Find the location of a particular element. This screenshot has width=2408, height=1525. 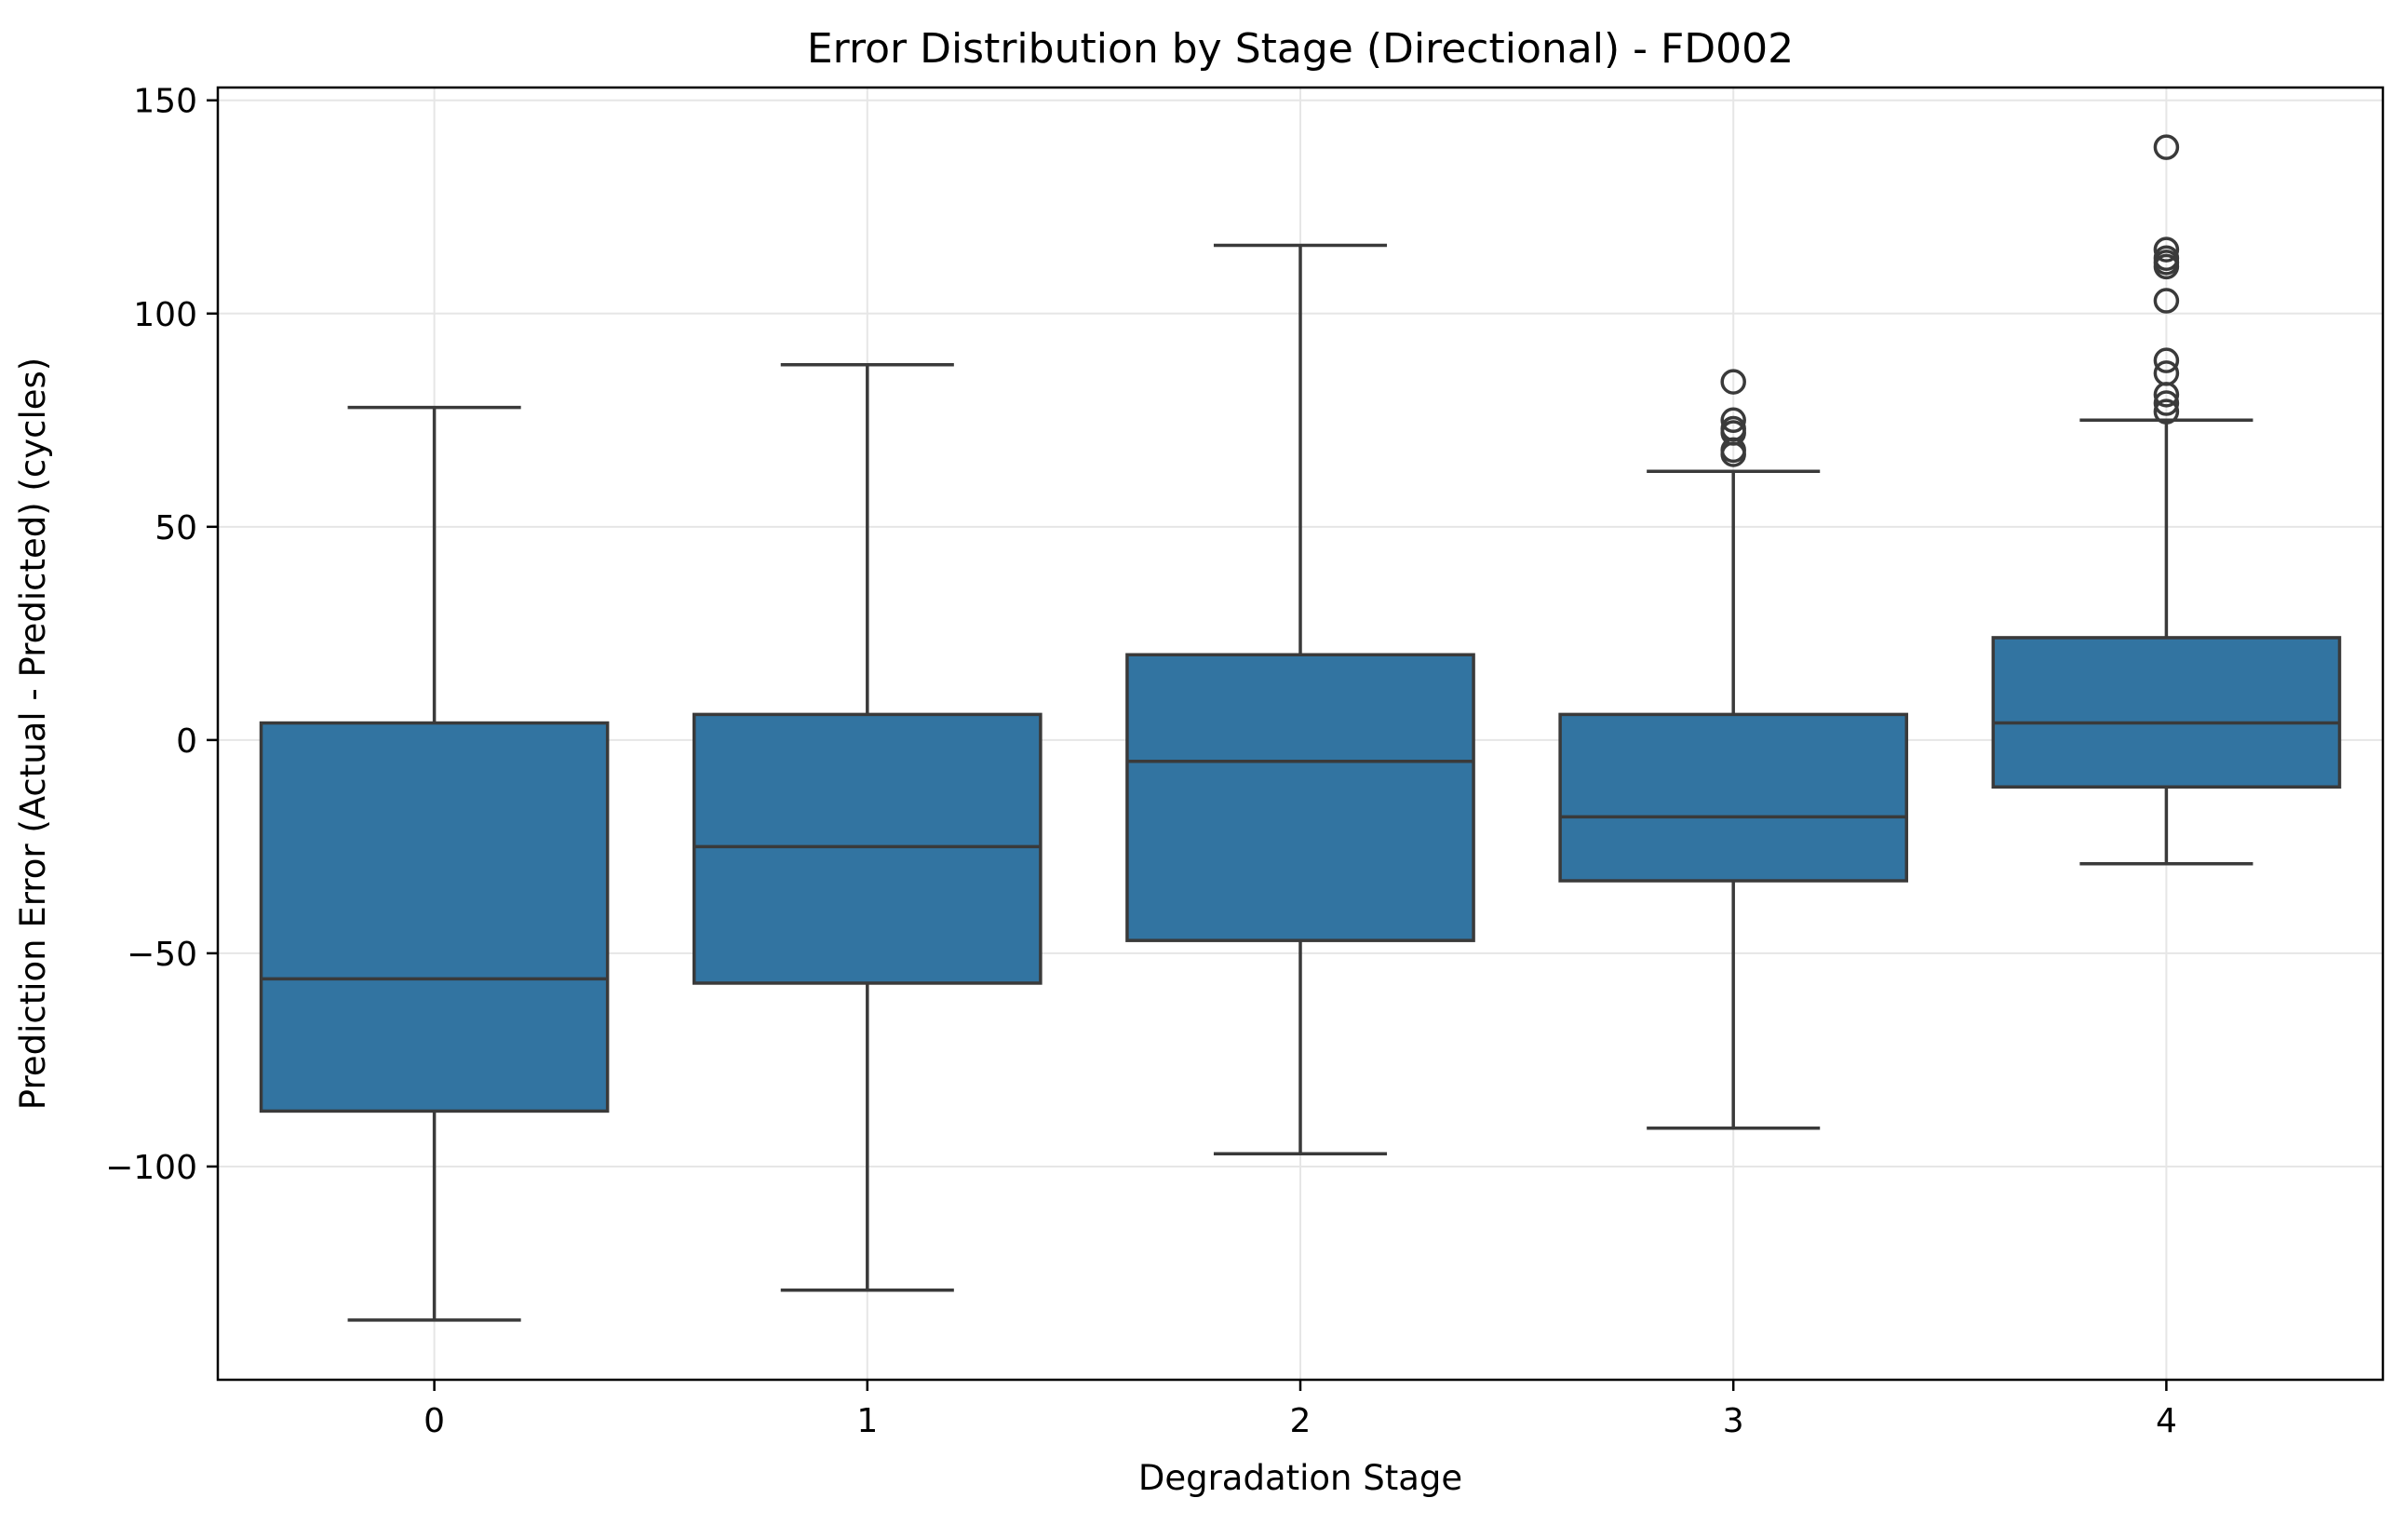

x-tick-label: 3 is located at coordinates (1733, 1421).